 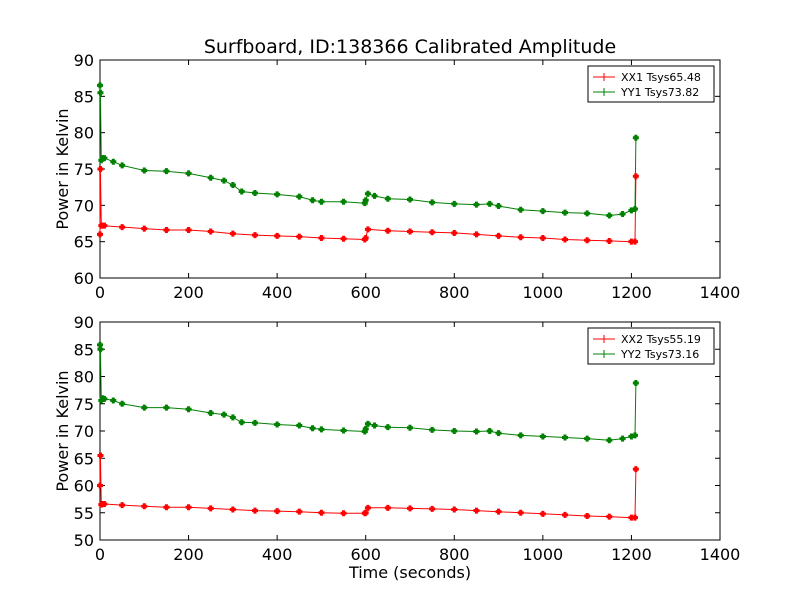 I want to click on y-tick-label: 80, so click(x=84, y=377).